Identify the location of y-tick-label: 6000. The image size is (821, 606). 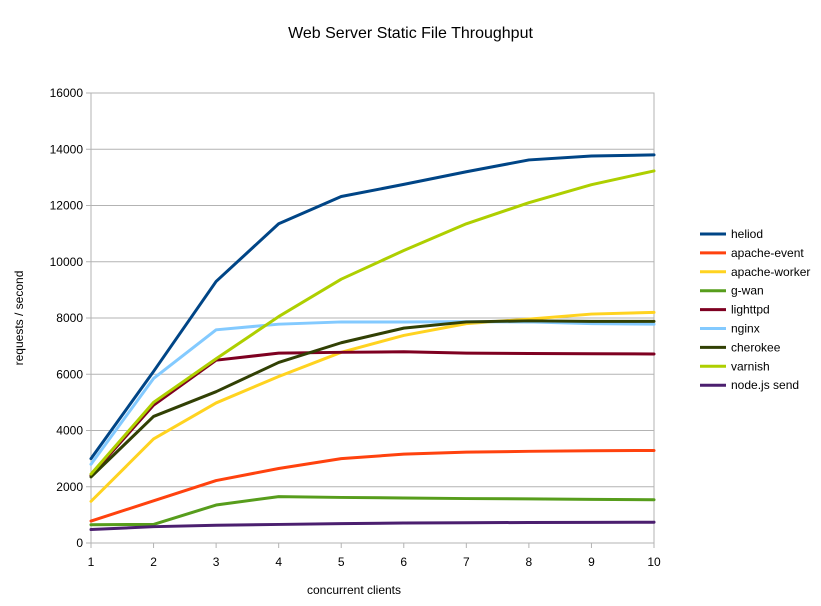
(69, 374).